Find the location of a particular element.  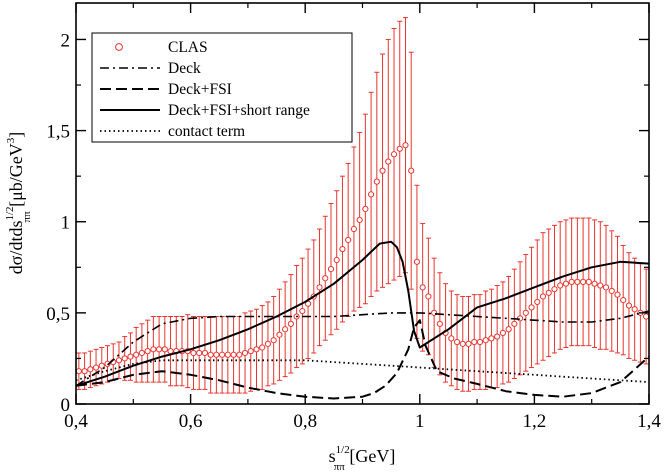

y-axis-label-unit-end: ] is located at coordinates (16, 135).